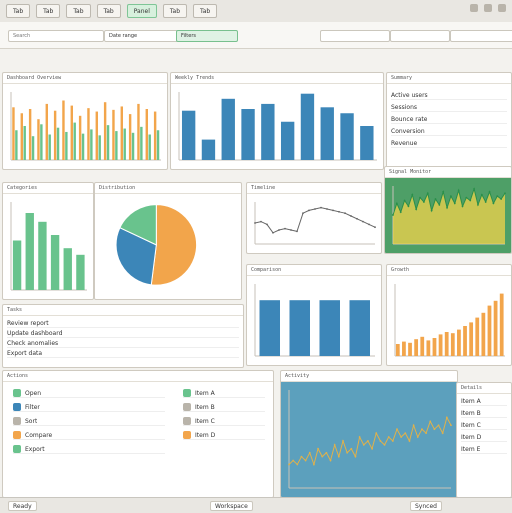 The height and width of the screenshot is (513, 512). Describe the element at coordinates (123, 343) in the screenshot. I see `task-row: Check anomalies` at that location.